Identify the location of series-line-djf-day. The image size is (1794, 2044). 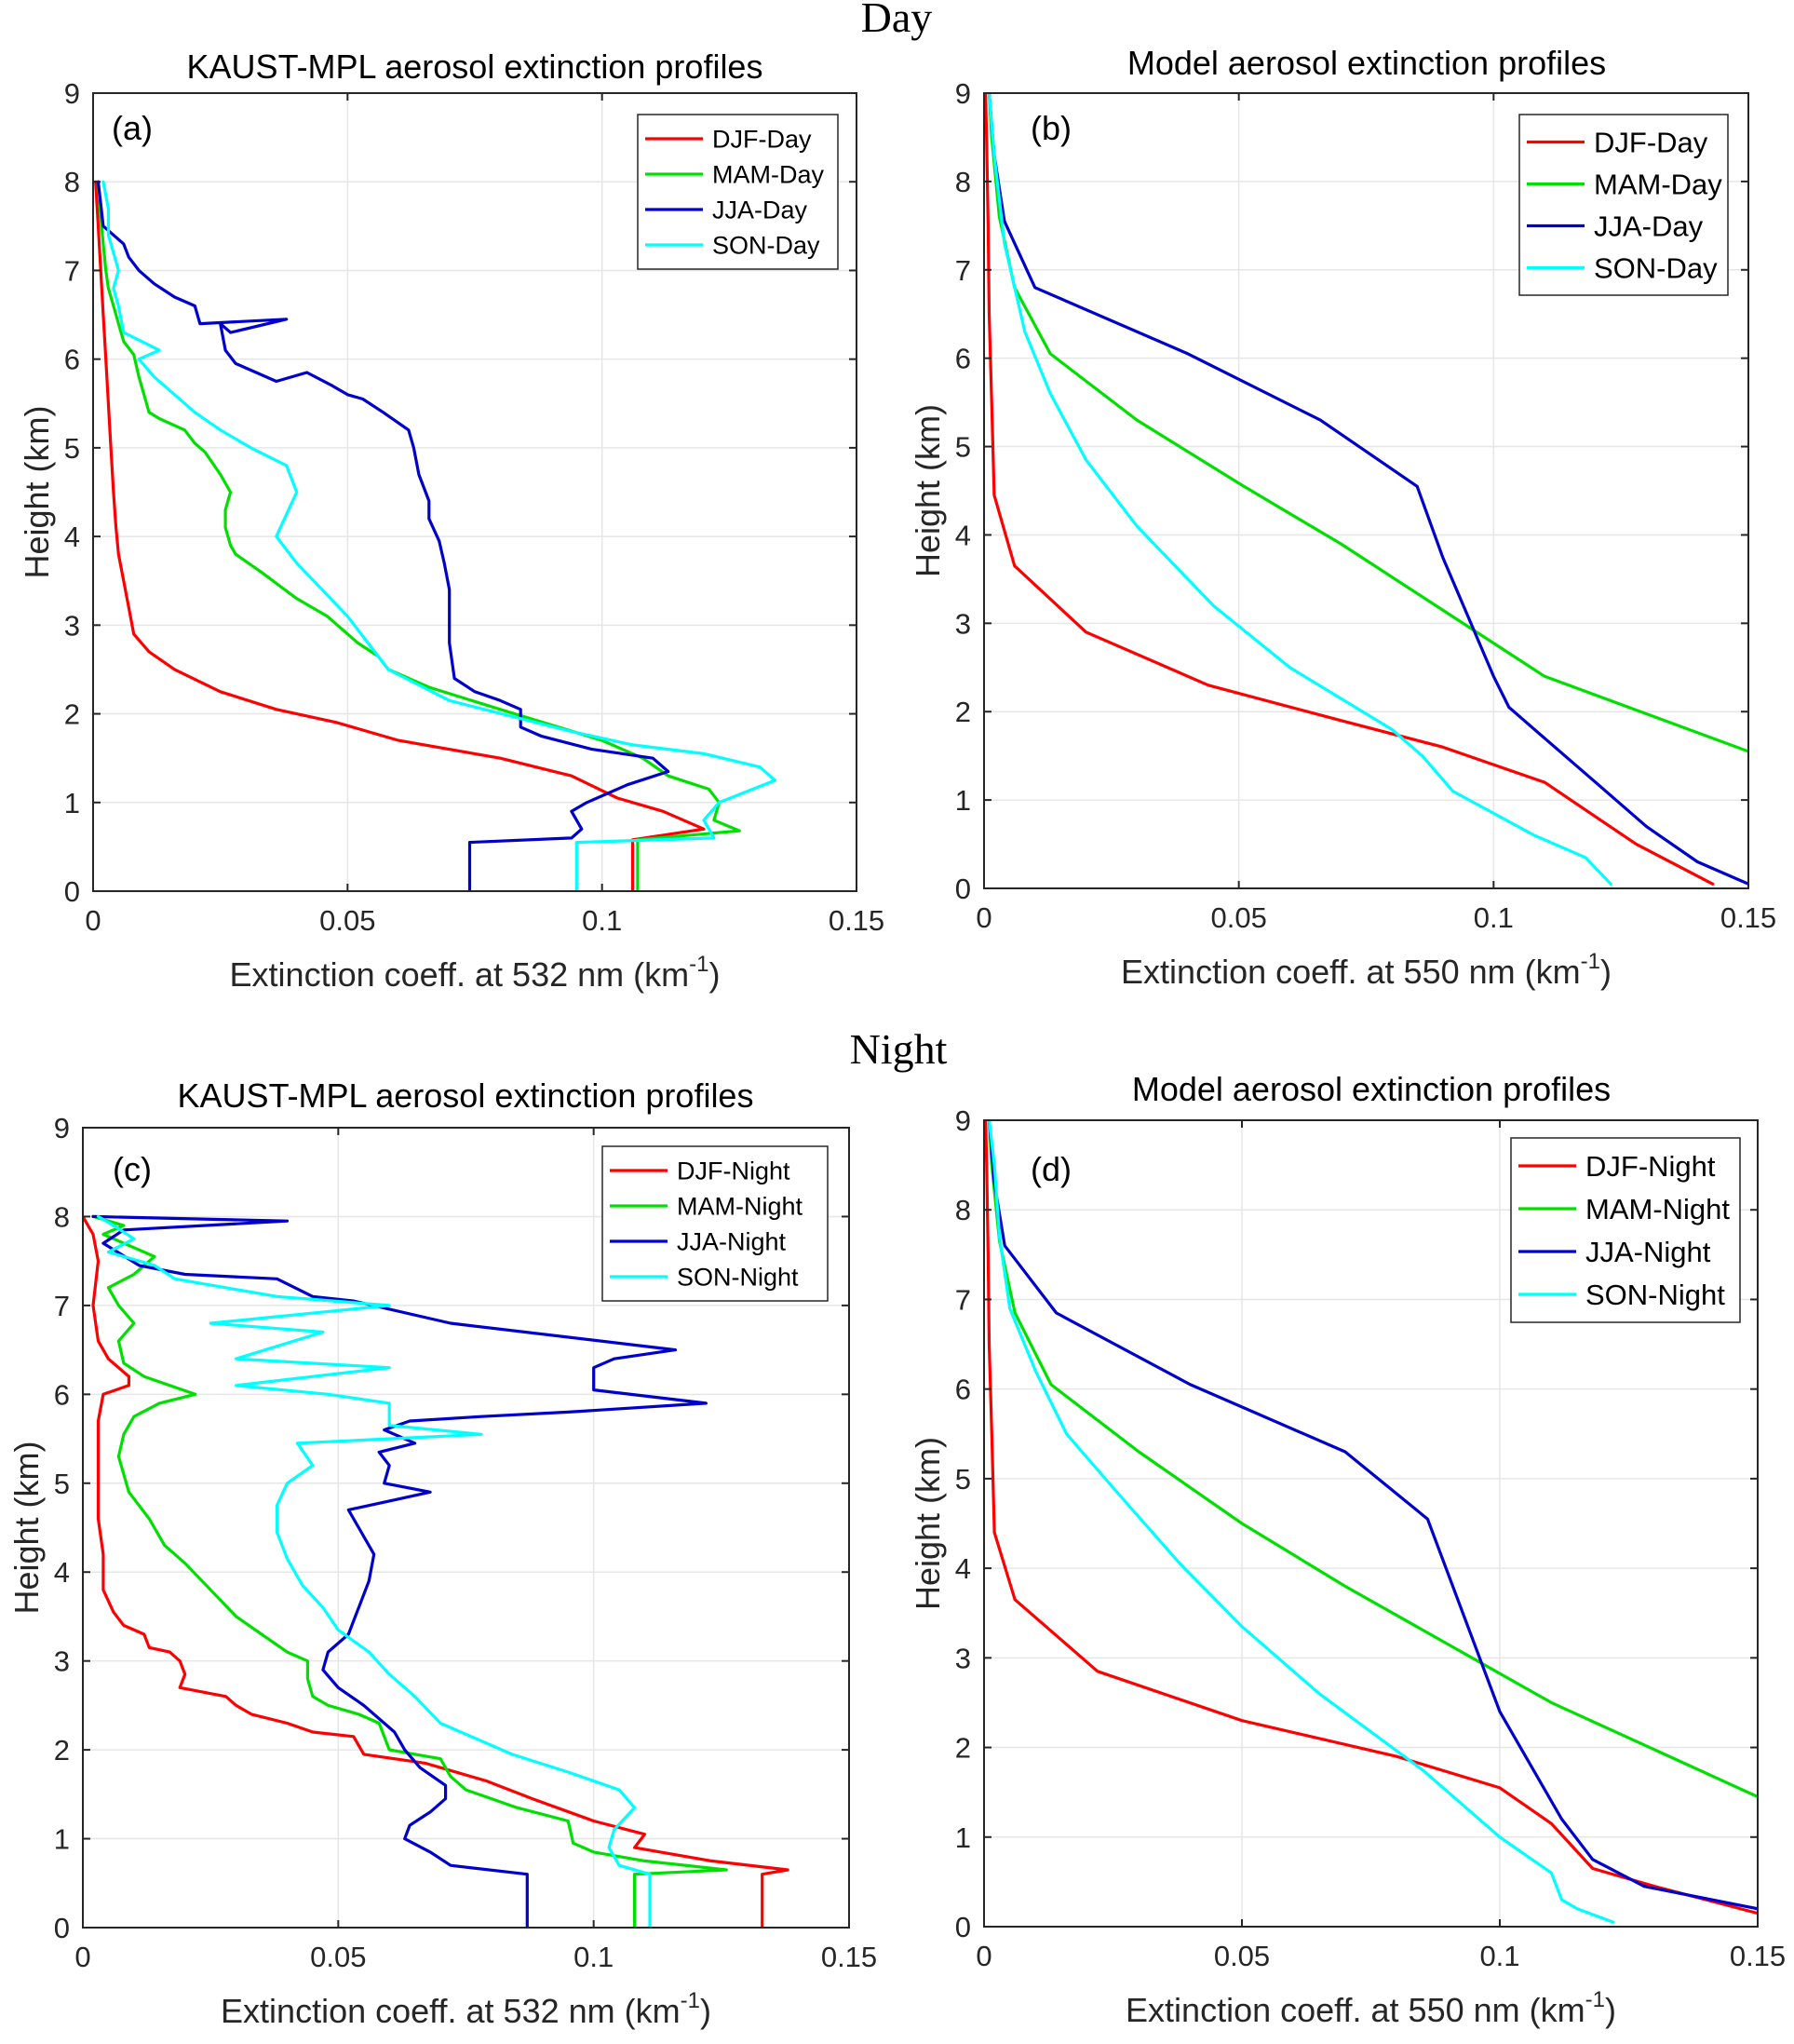
(400, 535).